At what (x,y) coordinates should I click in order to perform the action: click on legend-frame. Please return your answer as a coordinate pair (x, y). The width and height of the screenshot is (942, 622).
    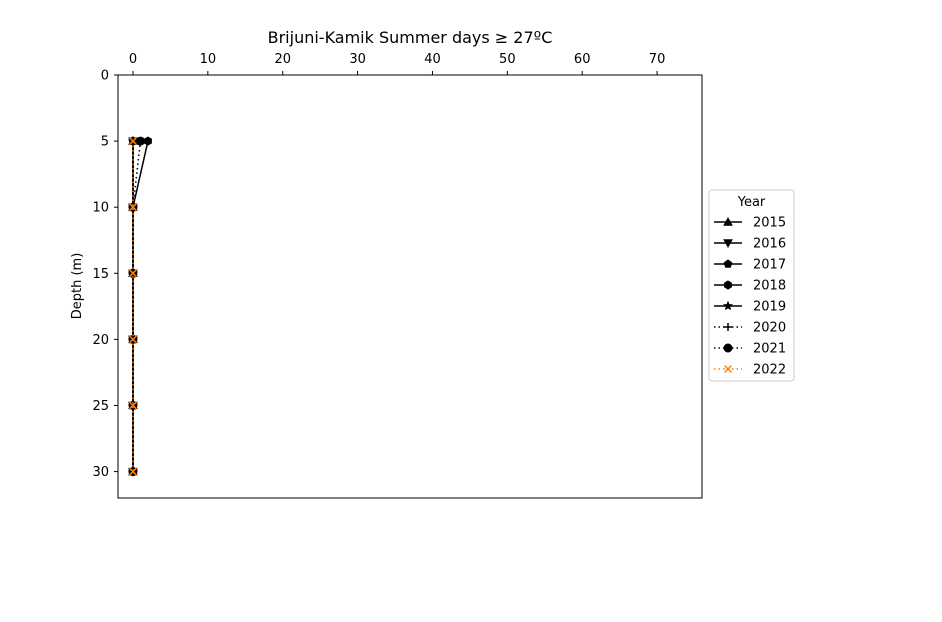
    Looking at the image, I should click on (751, 285).